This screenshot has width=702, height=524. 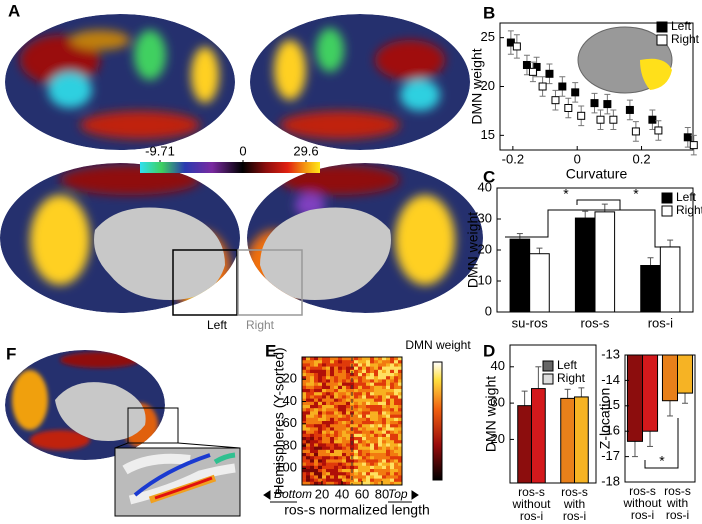 I want to click on significance-star: *, so click(x=636, y=194).